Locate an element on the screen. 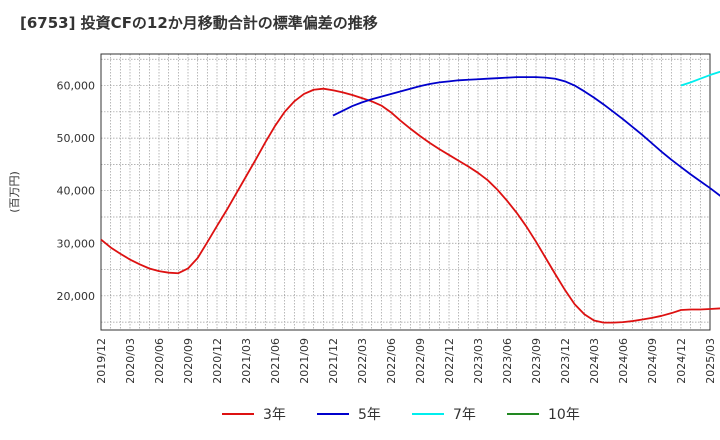  chart-title: [6753] 投資CFの12か月移動合計の標準偏差の推移 is located at coordinates (199, 23).